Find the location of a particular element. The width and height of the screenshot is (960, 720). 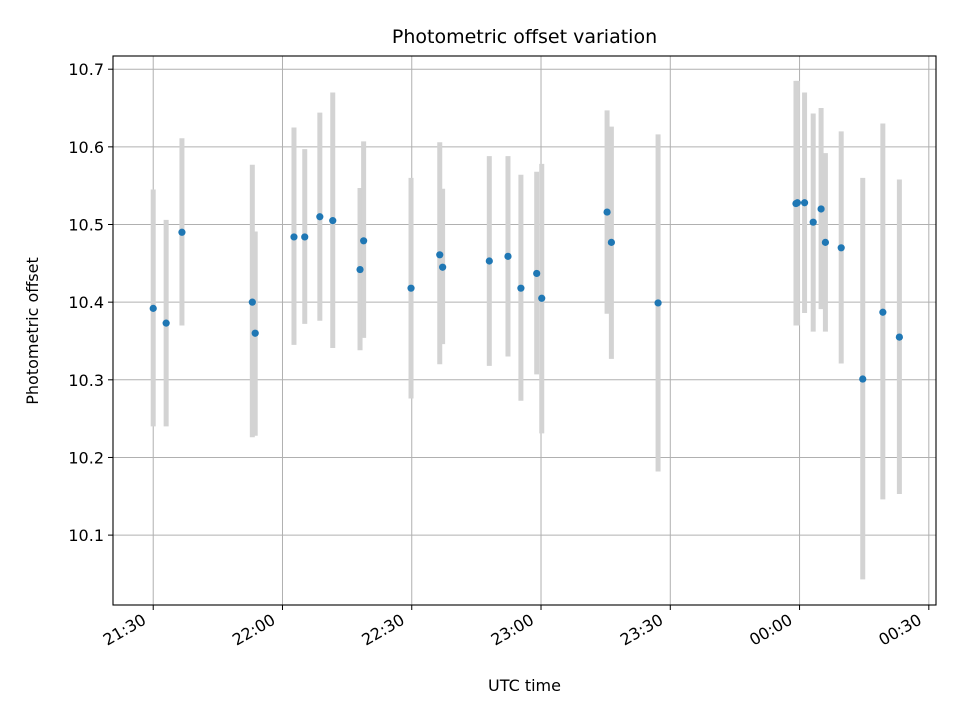

y-axis-ticks: 10.1 10.2 10.3 10.4 10.5 10.6 10.7 is located at coordinates (90, 302).